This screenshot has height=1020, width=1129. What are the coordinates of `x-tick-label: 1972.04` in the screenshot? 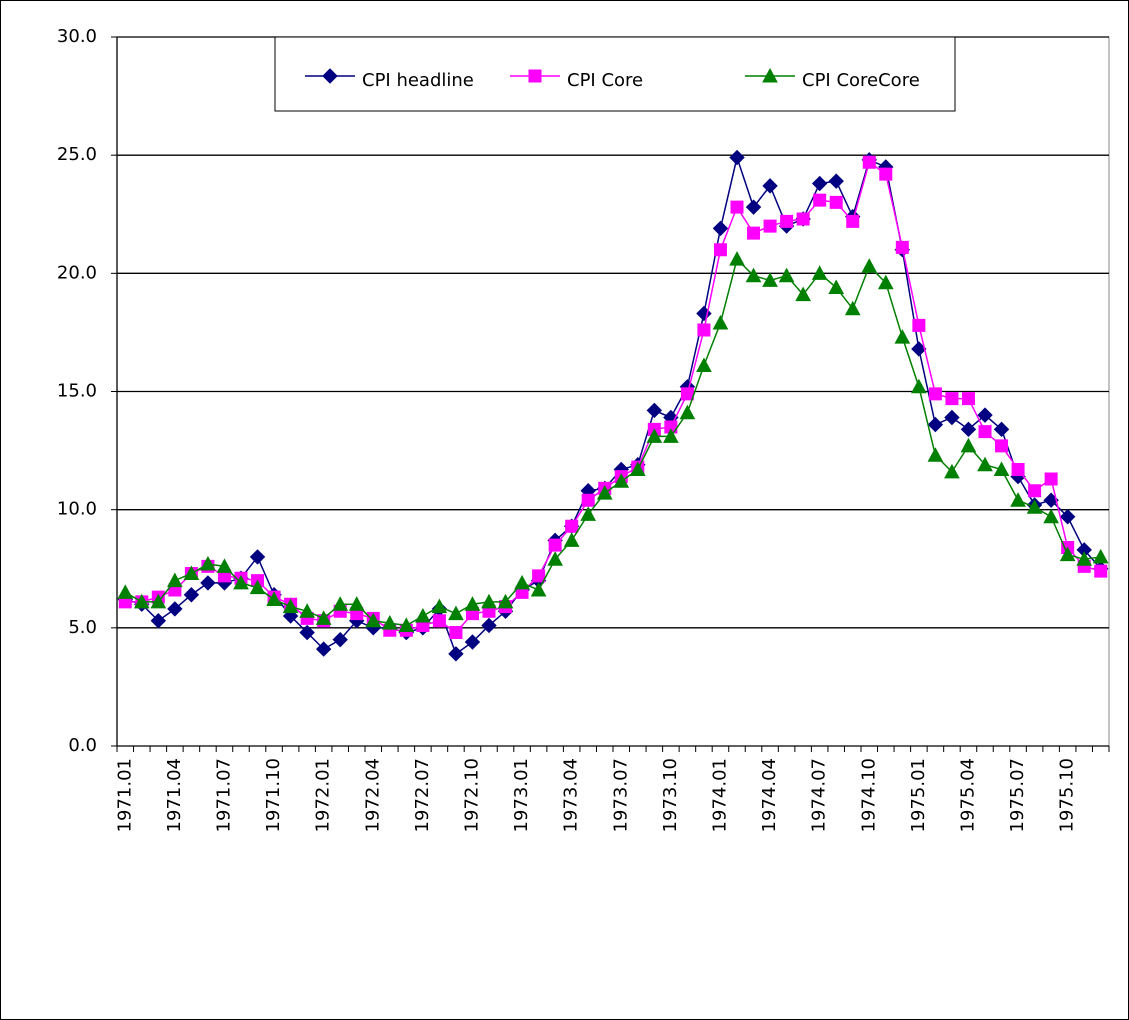 It's located at (372, 795).